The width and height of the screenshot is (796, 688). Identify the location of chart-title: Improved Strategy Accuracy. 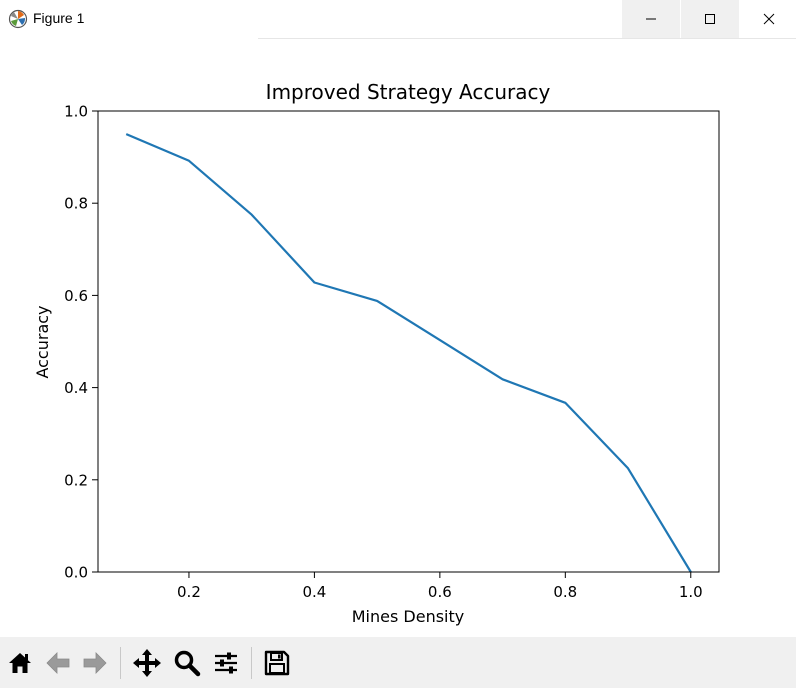
(408, 92).